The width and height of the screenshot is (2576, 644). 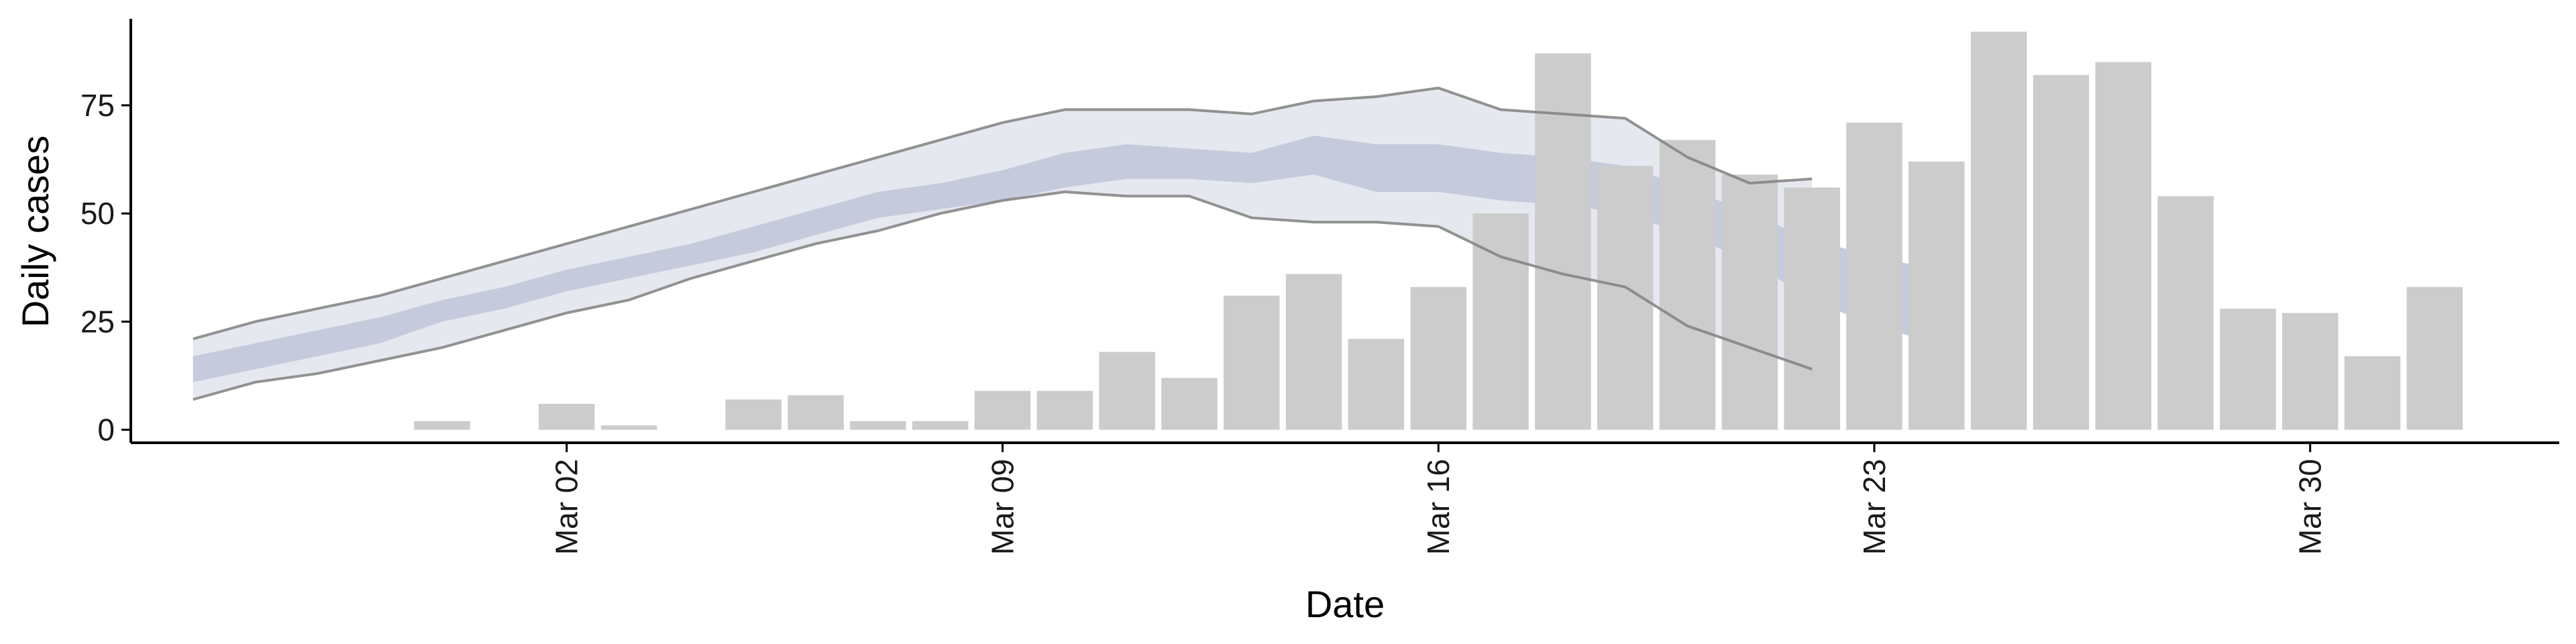 What do you see at coordinates (1002, 507) in the screenshot?
I see `x-tick-label: Mar 09` at bounding box center [1002, 507].